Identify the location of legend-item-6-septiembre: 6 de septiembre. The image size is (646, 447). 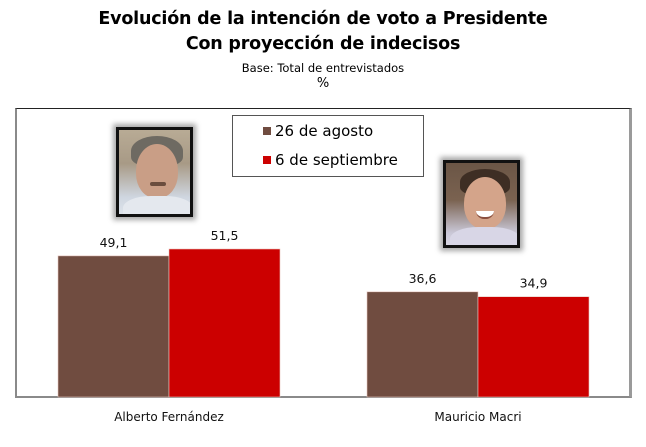
(330, 160).